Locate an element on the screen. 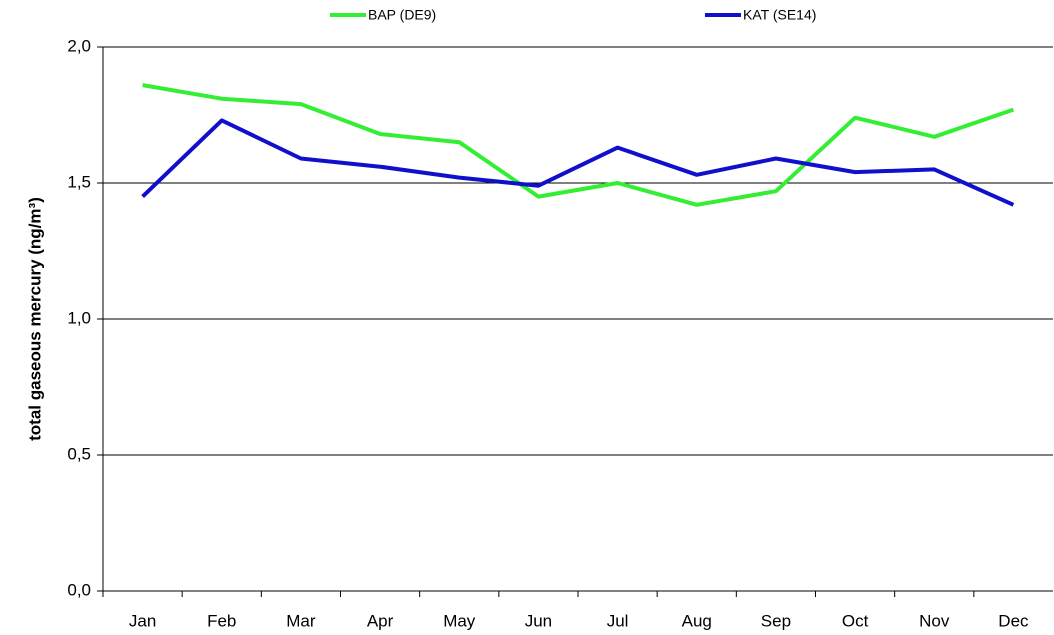 This screenshot has height=635, width=1054. x-tick-label: Feb is located at coordinates (221, 620).